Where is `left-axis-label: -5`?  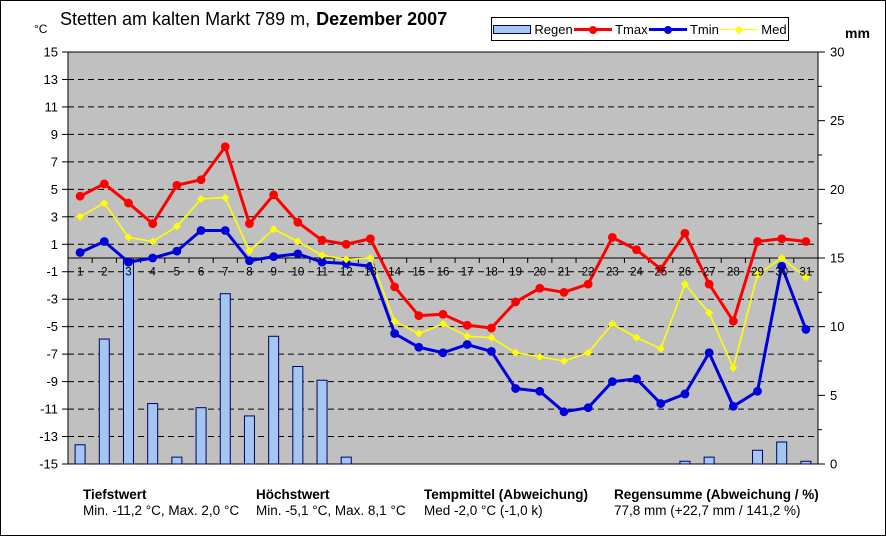 left-axis-label: -5 is located at coordinates (52, 326).